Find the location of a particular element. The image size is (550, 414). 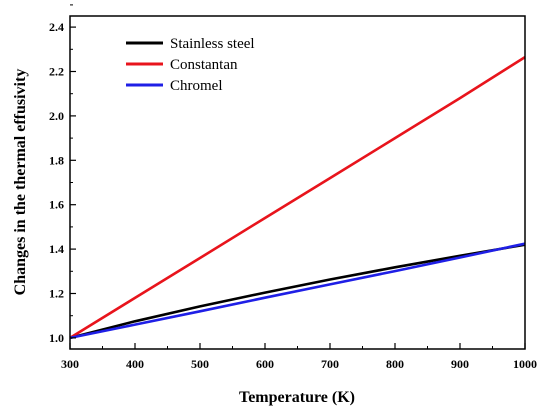

y-tick-label: 2.0 is located at coordinates (56, 116).